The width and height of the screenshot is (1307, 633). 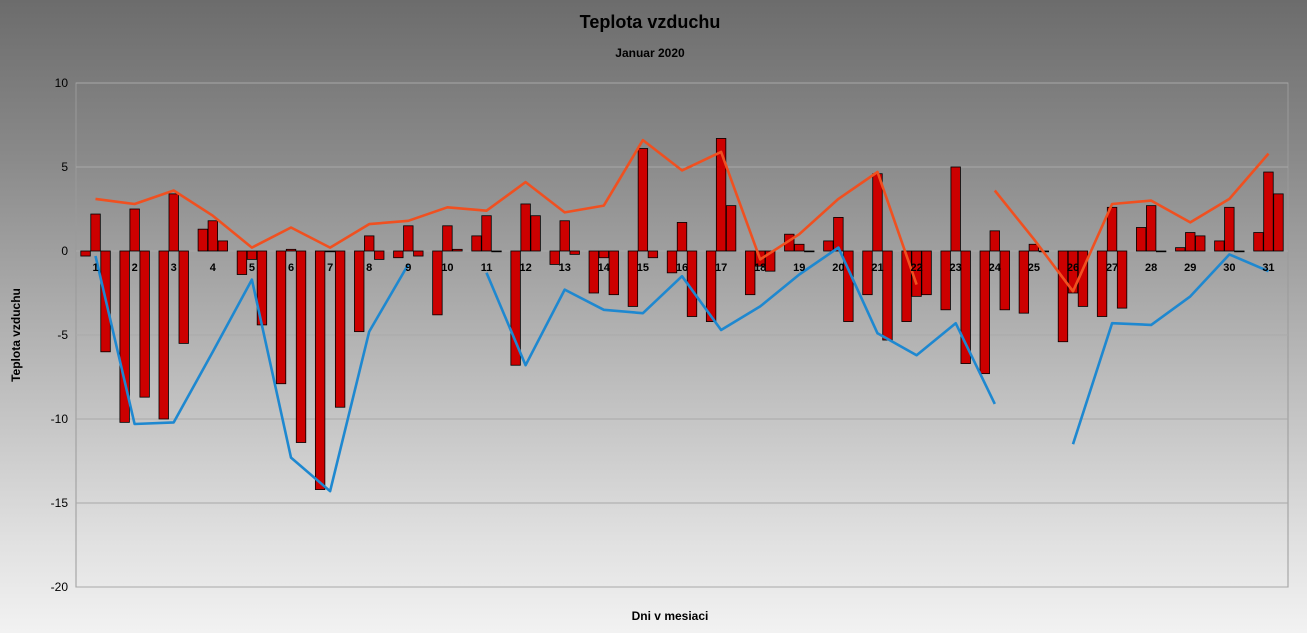 What do you see at coordinates (995, 268) in the screenshot?
I see `x-tick-label: 24` at bounding box center [995, 268].